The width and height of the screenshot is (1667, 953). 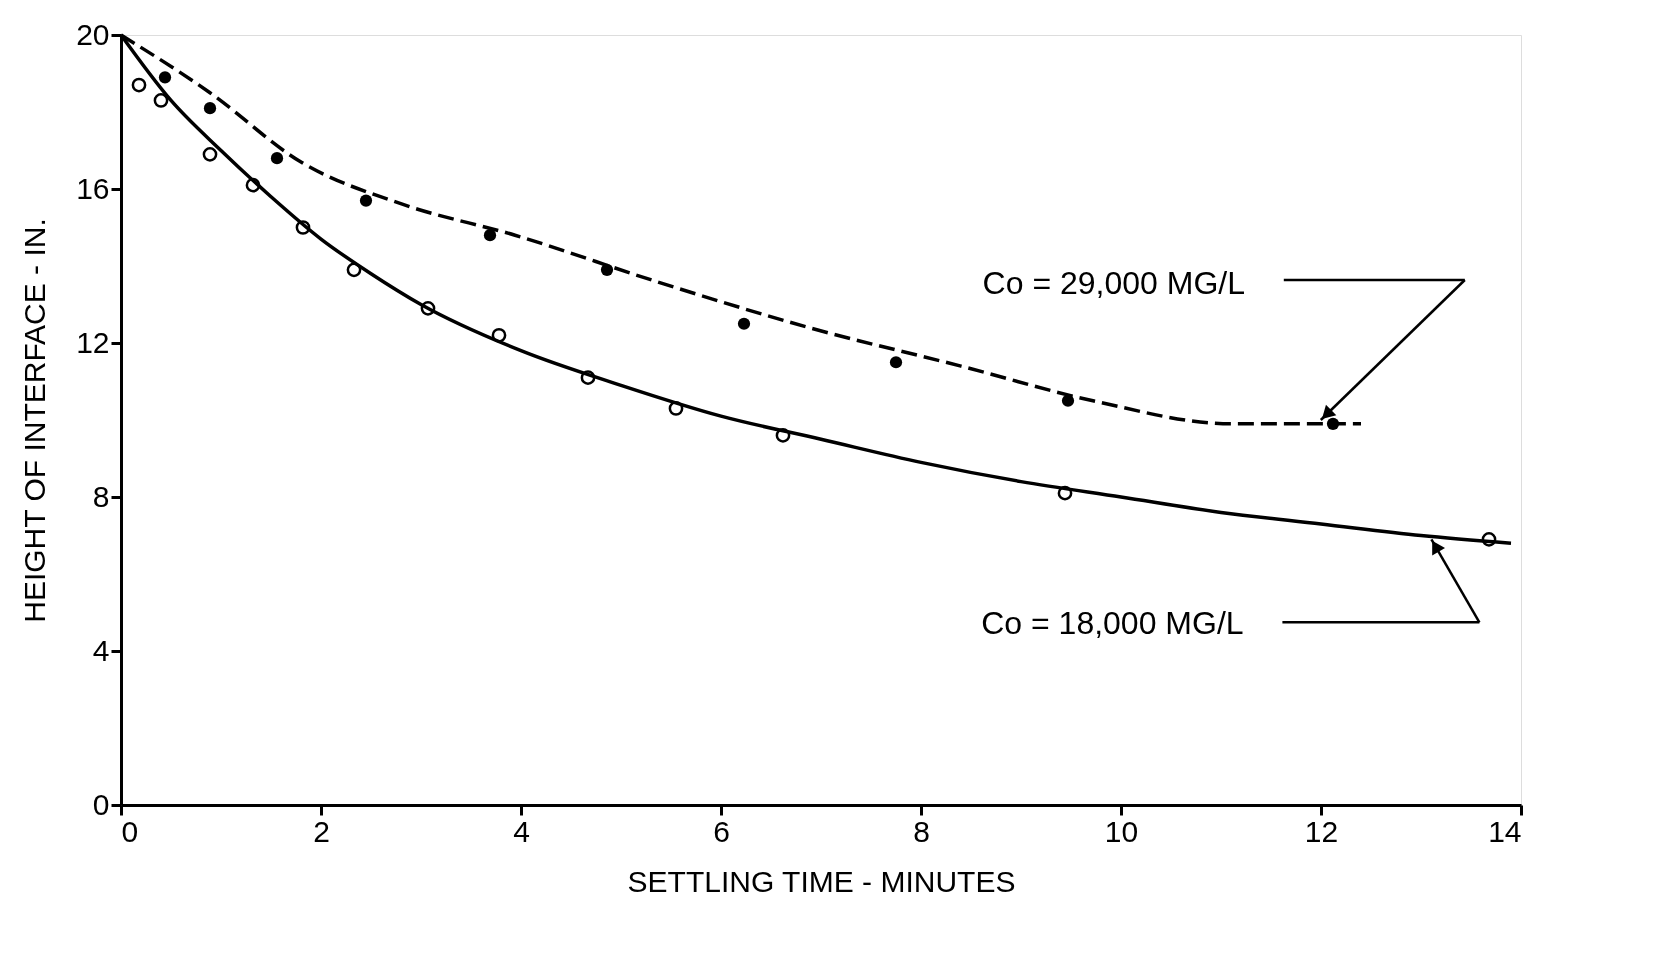 What do you see at coordinates (130, 831) in the screenshot?
I see `x-tick-label: 0` at bounding box center [130, 831].